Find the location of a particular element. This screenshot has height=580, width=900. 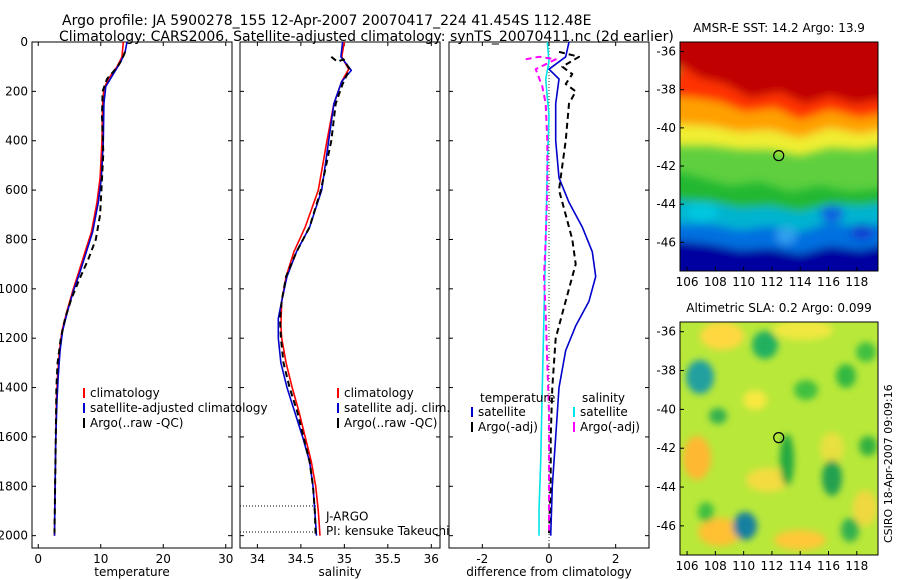

y-tick-label: 1400 is located at coordinates (14, 388).